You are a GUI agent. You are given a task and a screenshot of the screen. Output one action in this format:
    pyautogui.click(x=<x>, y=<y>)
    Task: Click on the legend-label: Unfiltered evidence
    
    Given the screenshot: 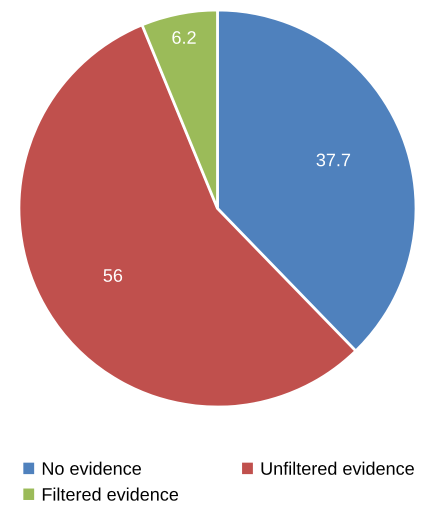 What is the action you would take?
    pyautogui.click(x=338, y=468)
    